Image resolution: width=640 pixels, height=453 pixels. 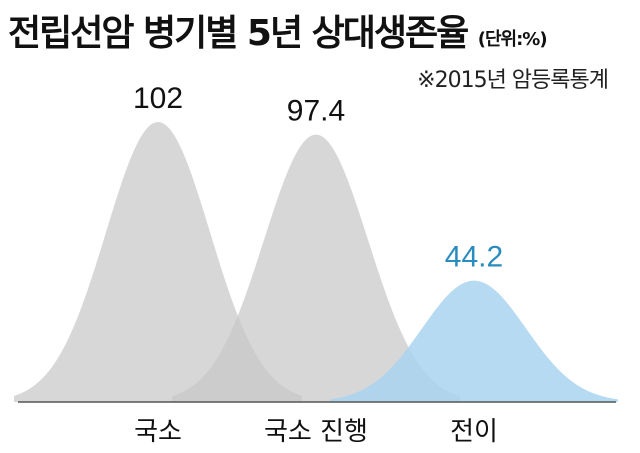 I want to click on category-label-local: 국소, so click(x=158, y=432).